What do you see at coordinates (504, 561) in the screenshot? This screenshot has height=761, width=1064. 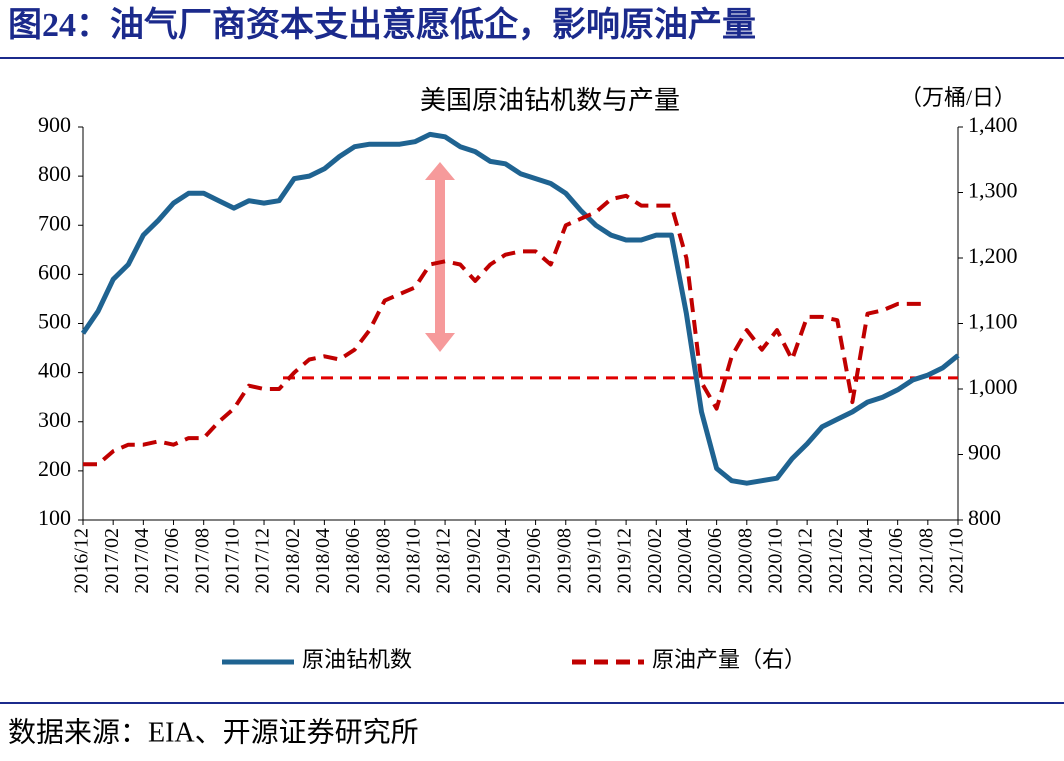 I see `x-tick-label: 2019/04` at bounding box center [504, 561].